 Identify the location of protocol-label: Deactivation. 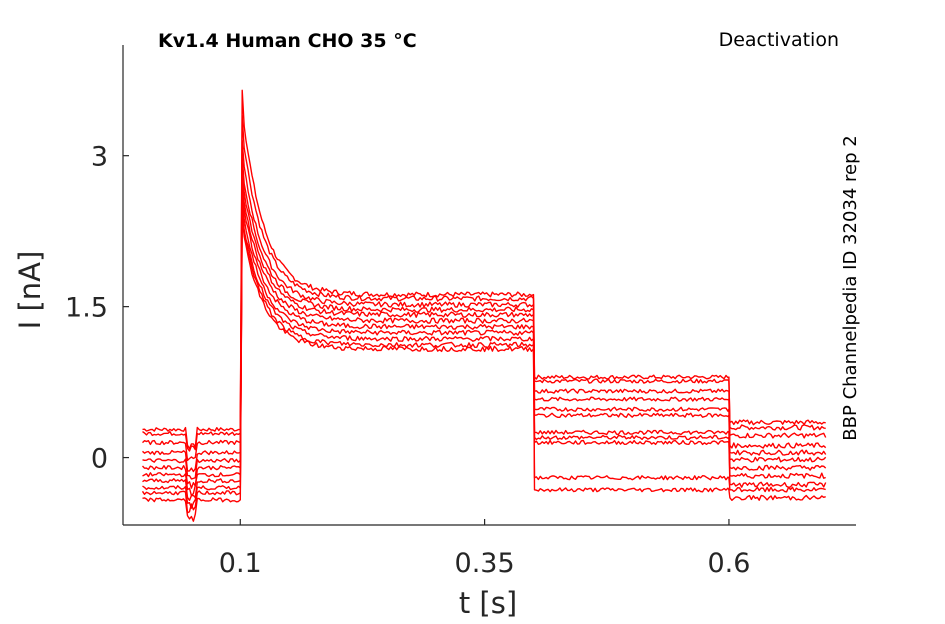
(779, 40).